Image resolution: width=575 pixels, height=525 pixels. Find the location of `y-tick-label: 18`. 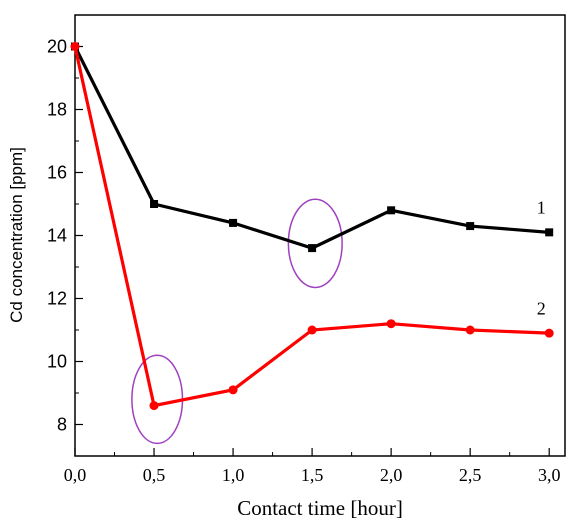

y-tick-label: 18 is located at coordinates (57, 110).